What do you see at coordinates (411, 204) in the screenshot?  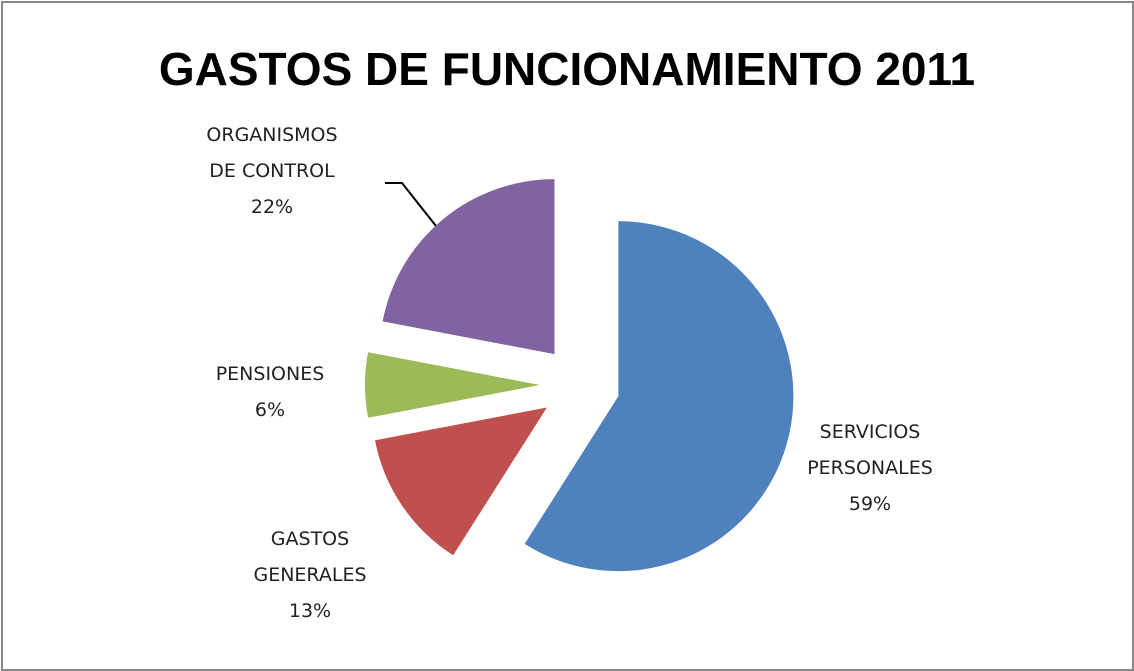 I see `leader-line` at bounding box center [411, 204].